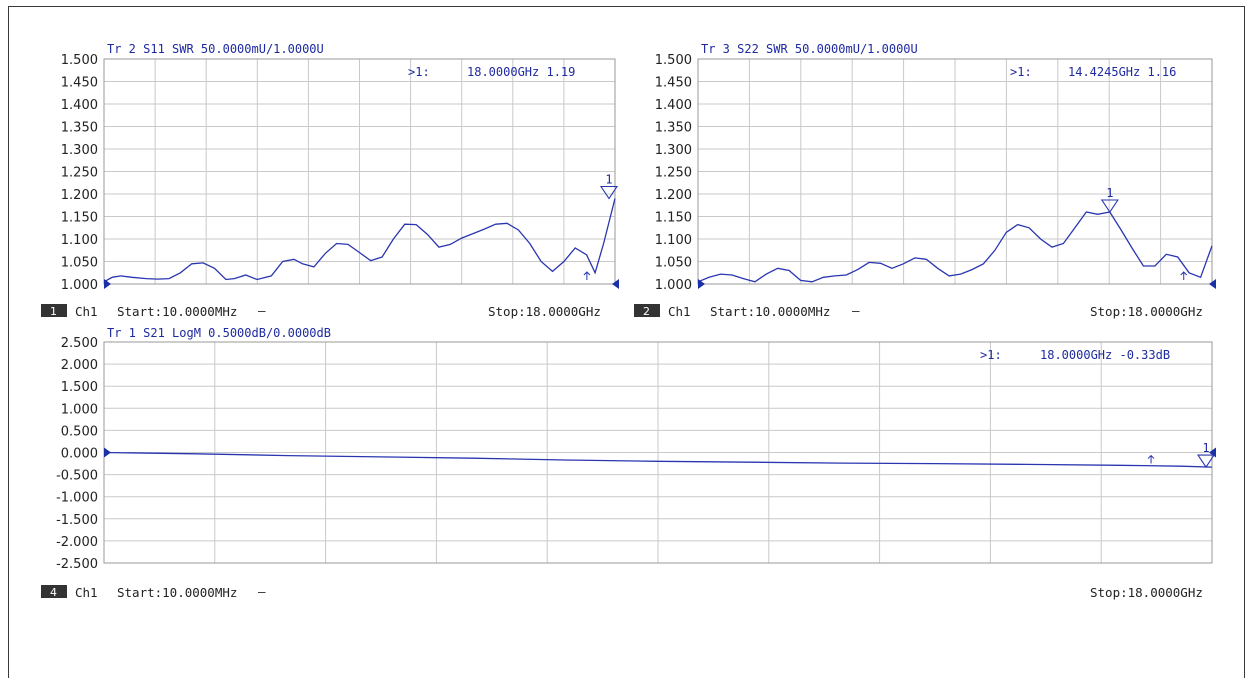 This screenshot has height=680, width=1249. I want to click on y-tick-label: -2.000, so click(77, 542).